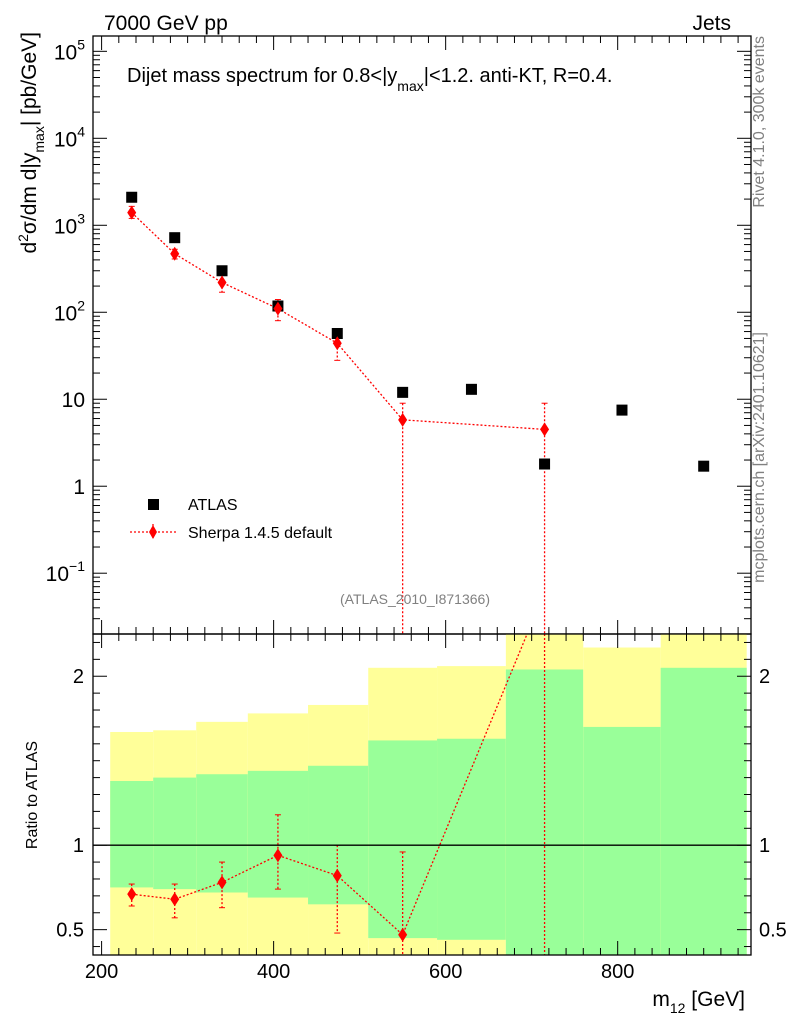  What do you see at coordinates (66, 572) in the screenshot?
I see `y-tick-label: 10⁻¹` at bounding box center [66, 572].